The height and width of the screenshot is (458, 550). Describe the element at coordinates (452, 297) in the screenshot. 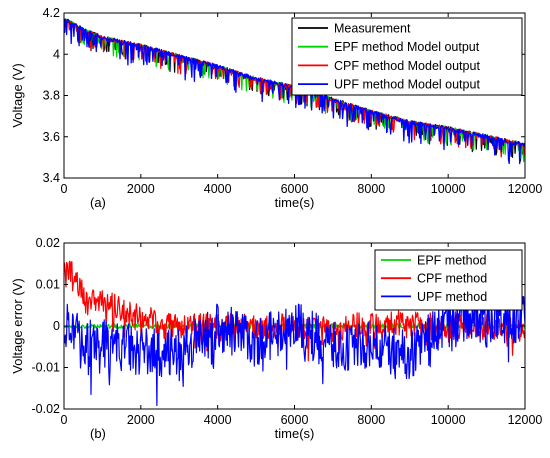

I see `legend-entry: UPF method` at that location.